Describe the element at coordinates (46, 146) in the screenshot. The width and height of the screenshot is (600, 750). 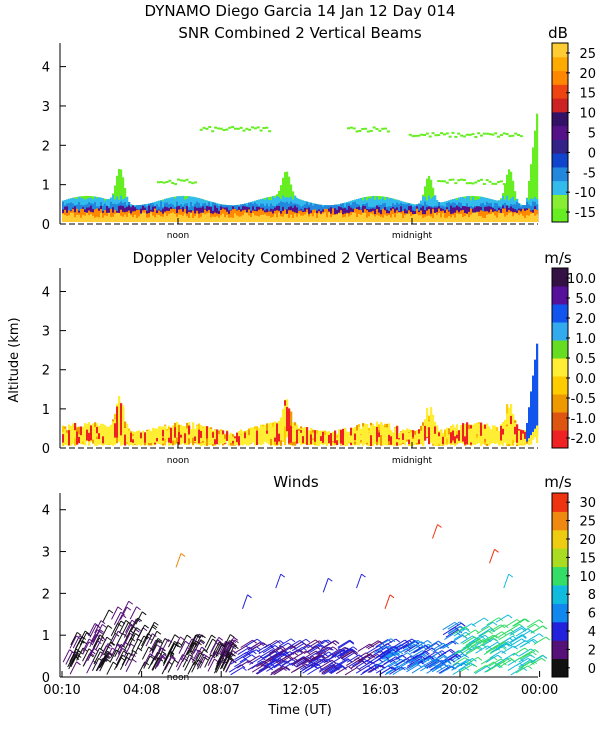
I see `snr-ytick-label: 2` at that location.